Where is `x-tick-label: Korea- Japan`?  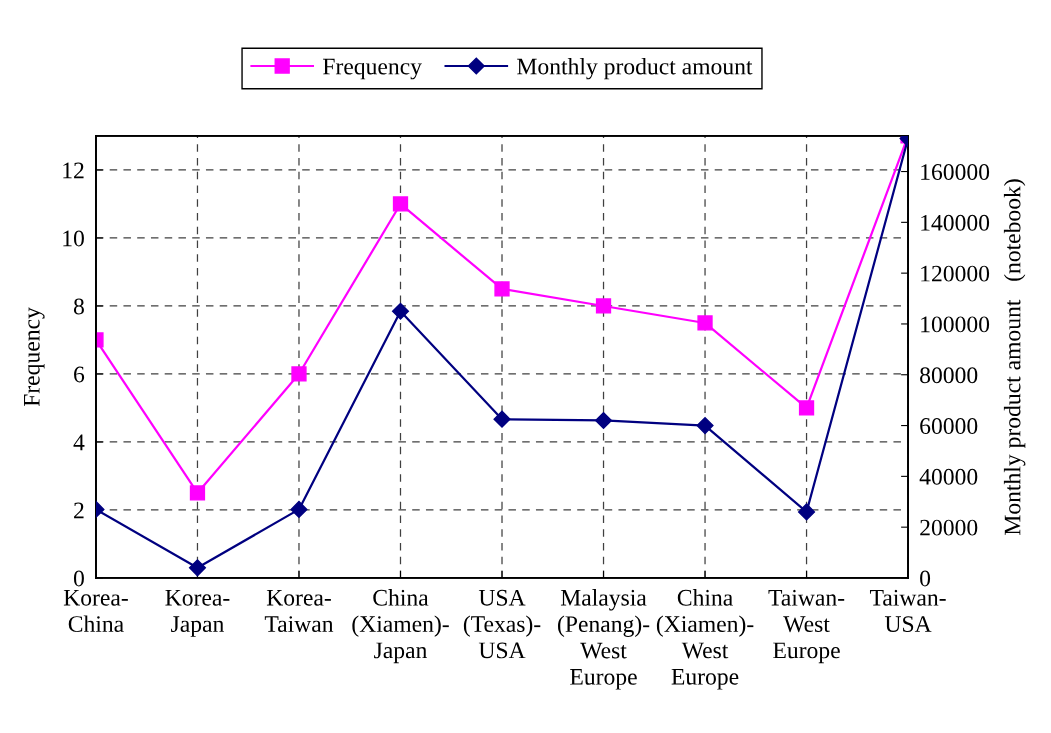
x-tick-label: Korea- Japan is located at coordinates (197, 613).